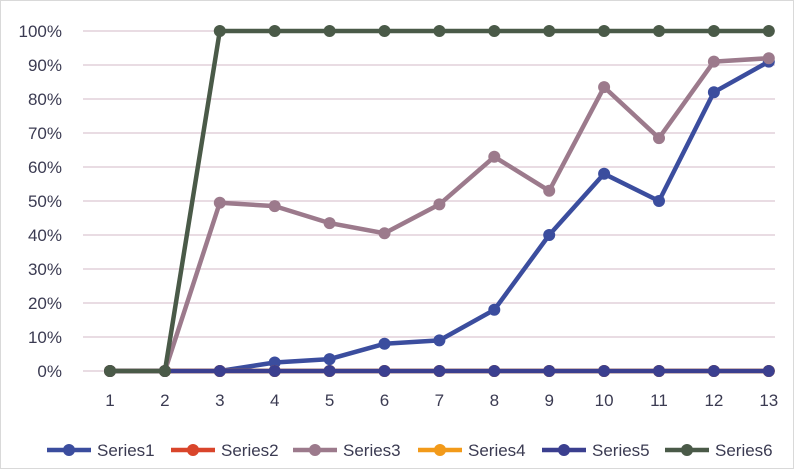  What do you see at coordinates (713, 400) in the screenshot?
I see `x-tick-label: 12` at bounding box center [713, 400].